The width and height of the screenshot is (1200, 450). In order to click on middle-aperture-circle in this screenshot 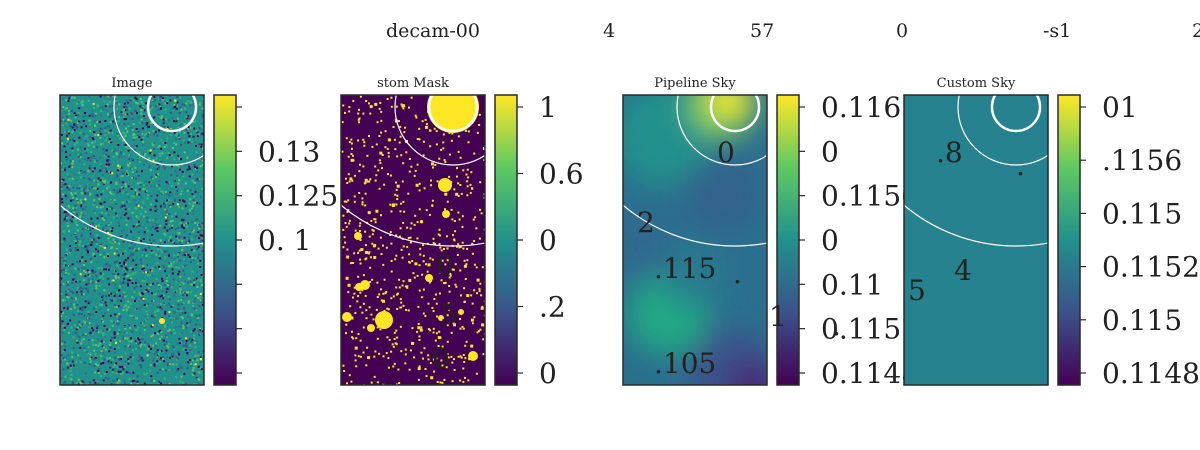, I will do `click(1002, 130)`.